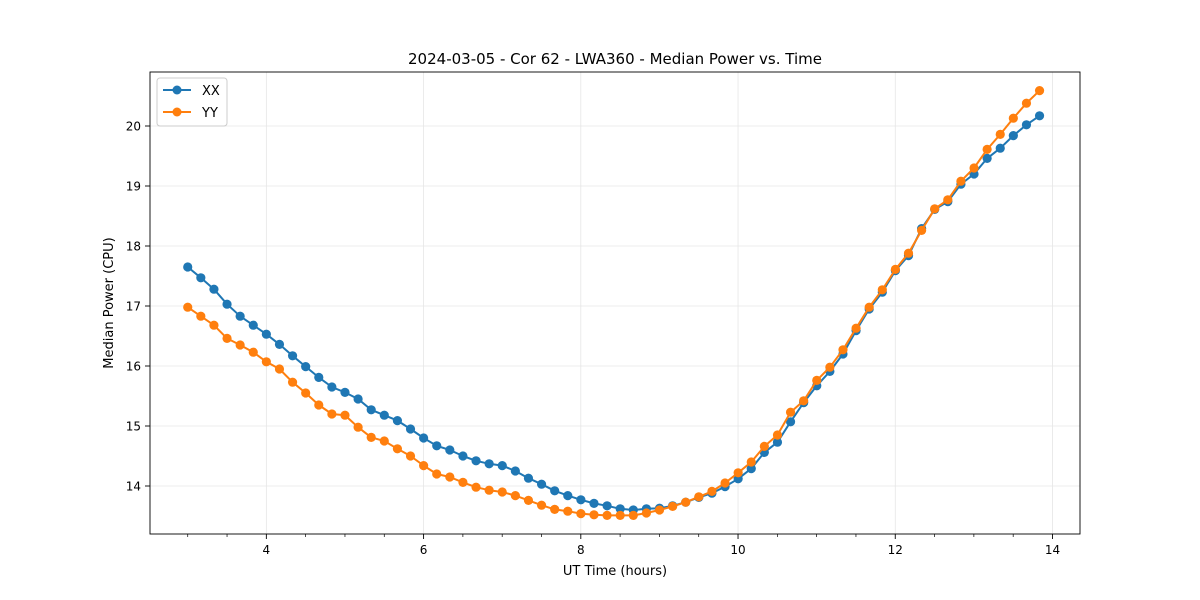 This screenshot has height=600, width=1200. Describe the element at coordinates (133, 247) in the screenshot. I see `y-tick-label: 18` at that location.